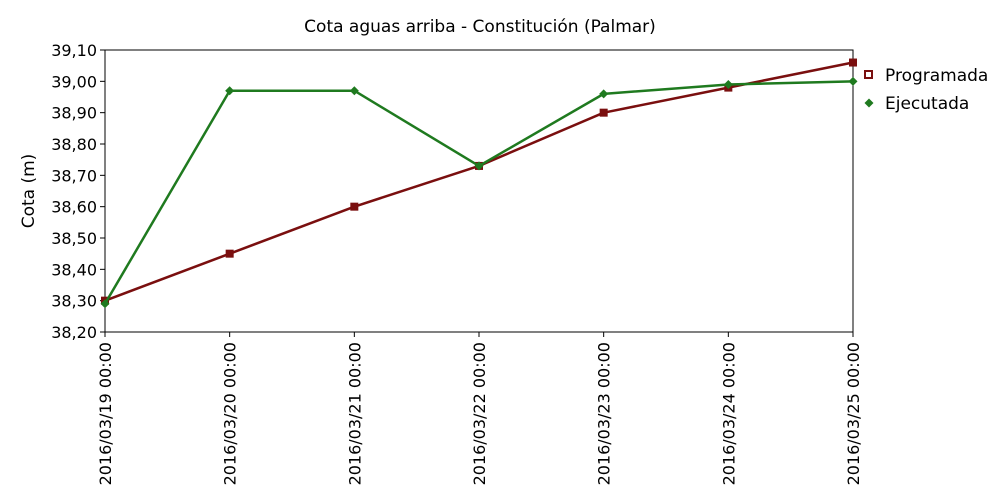 The image size is (1000, 500). Describe the element at coordinates (926, 90) in the screenshot. I see `legend: Programada Ejecutada` at that location.